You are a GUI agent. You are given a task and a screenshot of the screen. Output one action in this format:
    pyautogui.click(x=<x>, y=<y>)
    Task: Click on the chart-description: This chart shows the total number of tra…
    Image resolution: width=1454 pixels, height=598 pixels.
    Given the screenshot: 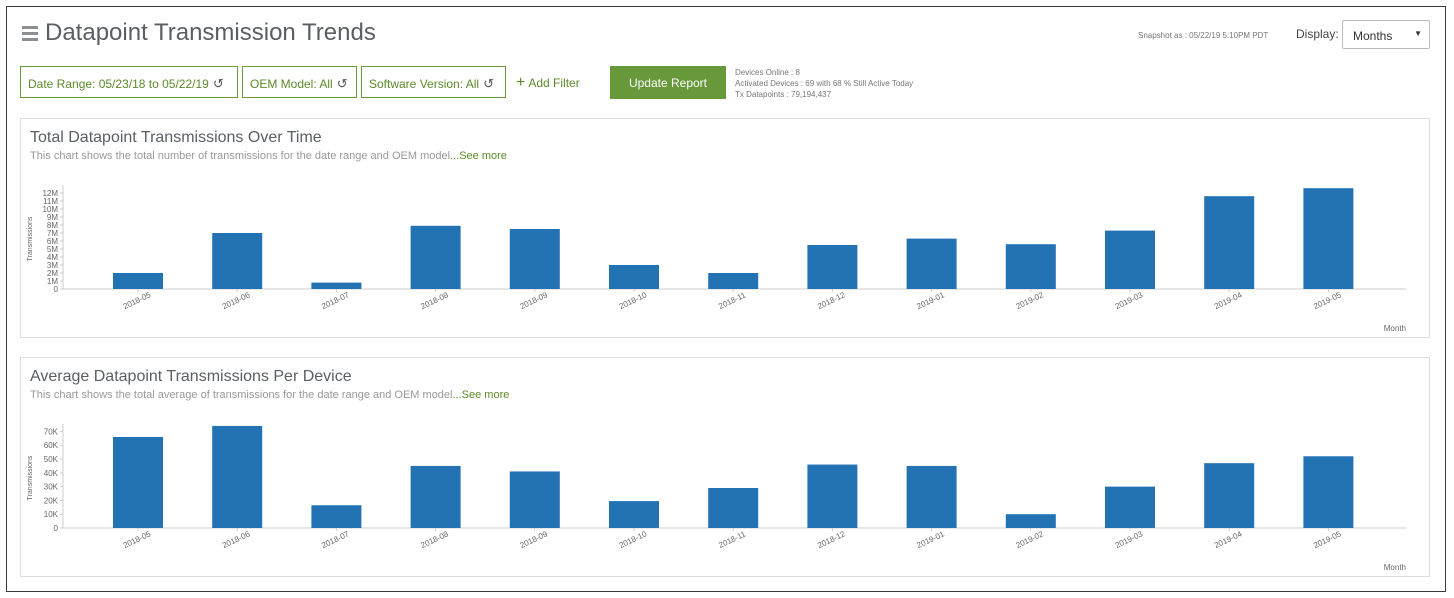 What is the action you would take?
    pyautogui.click(x=268, y=156)
    